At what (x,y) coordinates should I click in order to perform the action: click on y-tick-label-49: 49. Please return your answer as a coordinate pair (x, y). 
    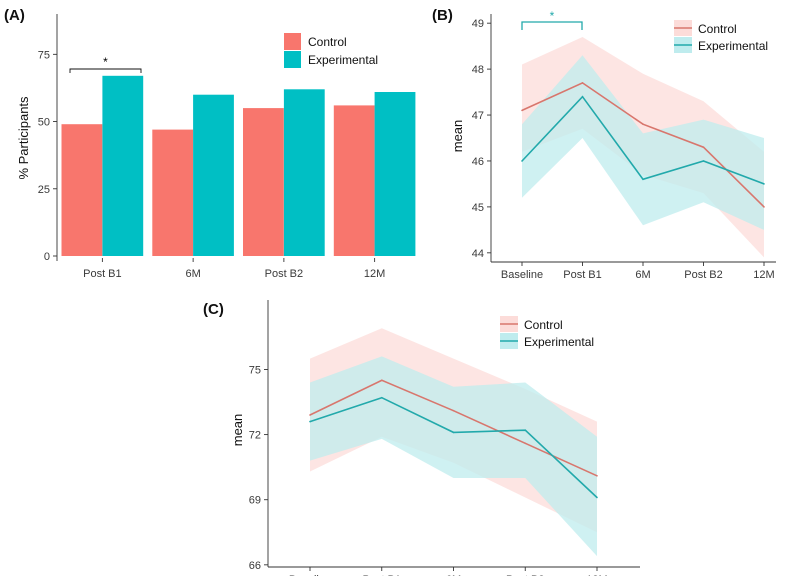
    Looking at the image, I should click on (478, 24).